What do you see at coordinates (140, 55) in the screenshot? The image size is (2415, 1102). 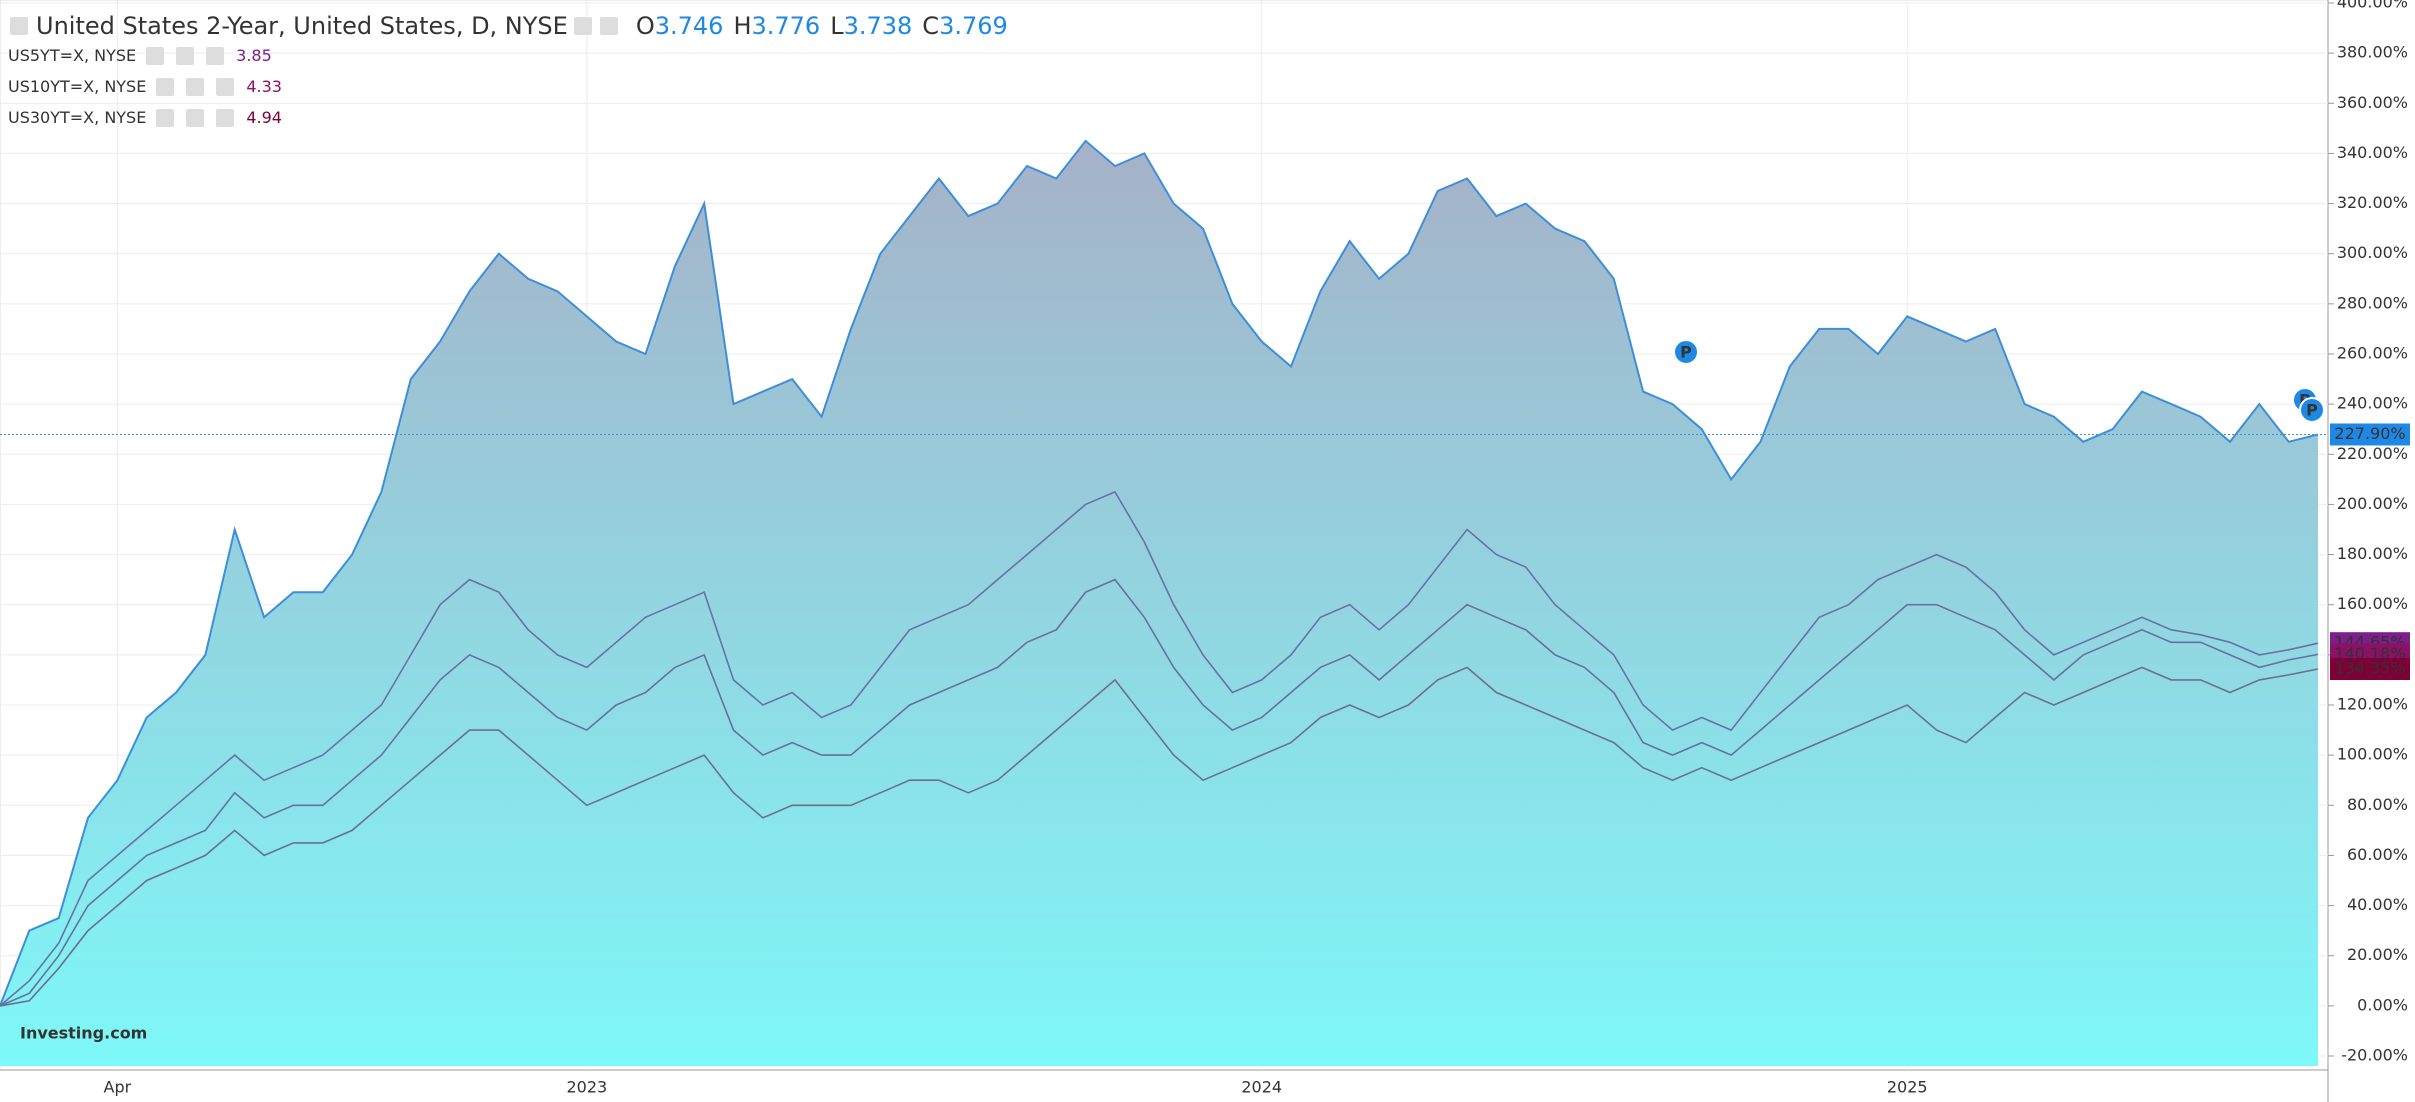 I see `legend-row: US5YT=X, NYSE 3.85` at bounding box center [140, 55].